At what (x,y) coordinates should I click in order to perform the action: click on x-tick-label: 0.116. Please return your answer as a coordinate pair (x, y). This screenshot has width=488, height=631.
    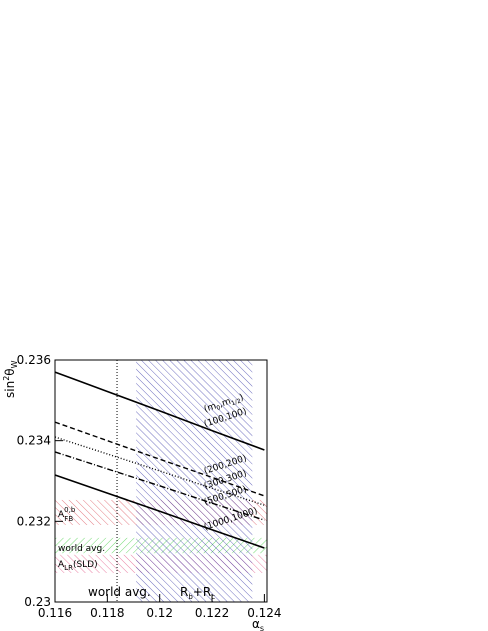
    Looking at the image, I should click on (55, 613).